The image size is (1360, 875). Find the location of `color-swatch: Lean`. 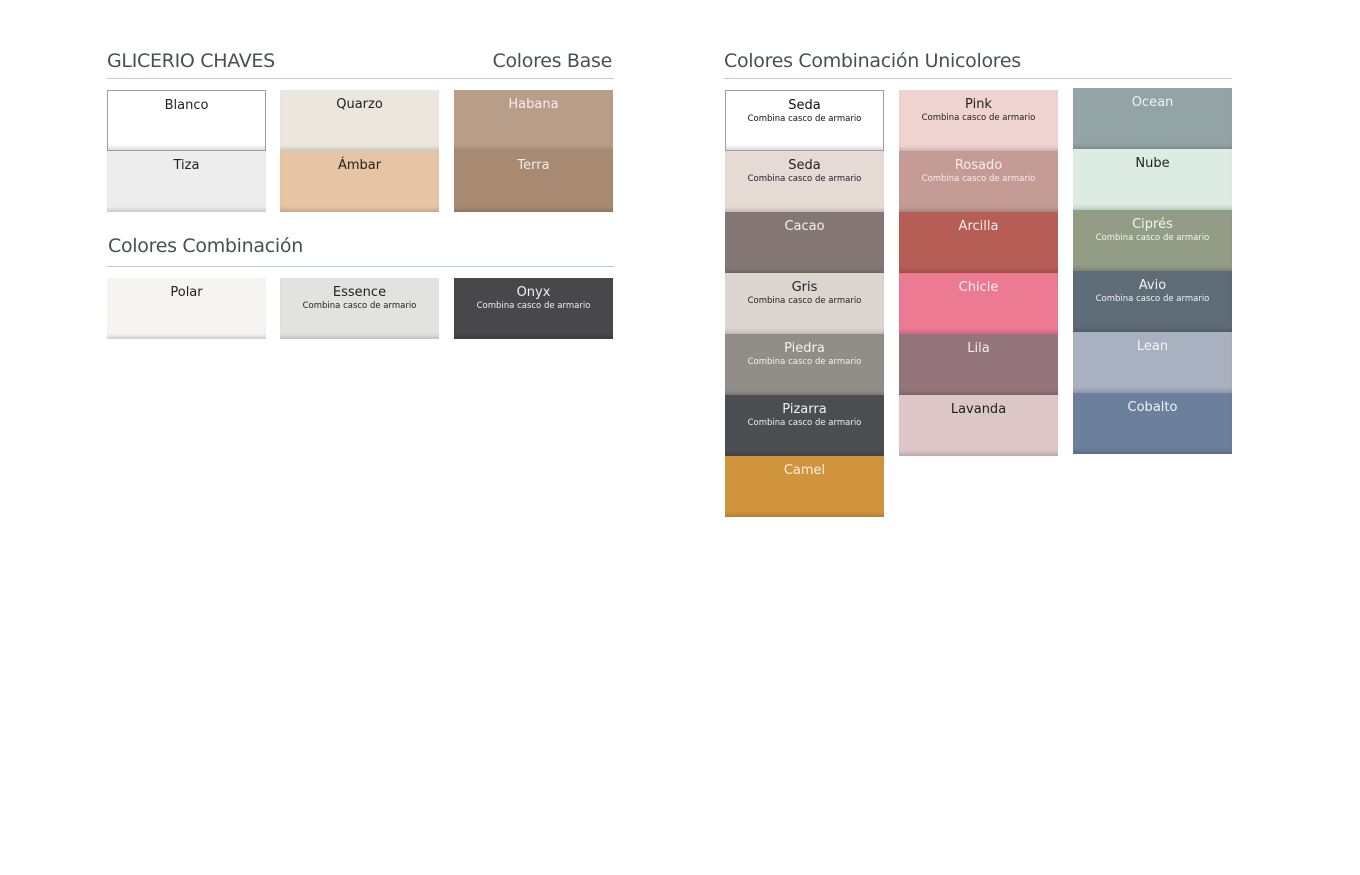

color-swatch: Lean is located at coordinates (1152, 362).